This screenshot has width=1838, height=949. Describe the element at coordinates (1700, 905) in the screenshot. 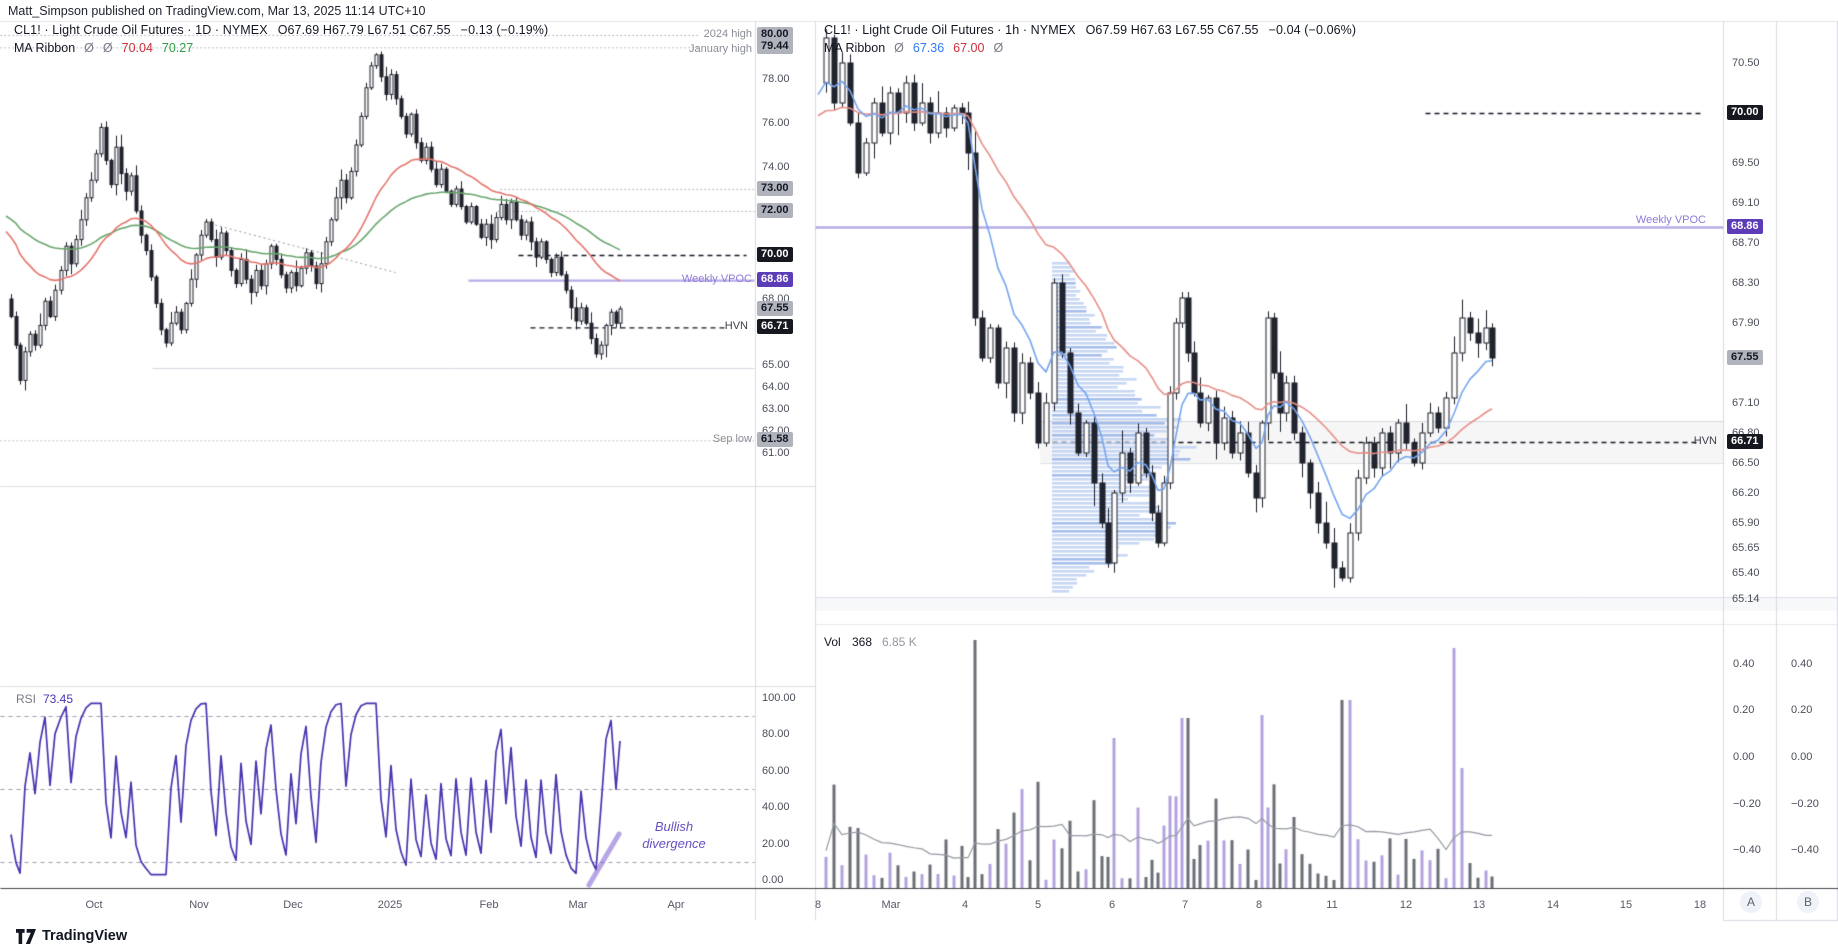

I see `right-time-axis-label: 18` at that location.